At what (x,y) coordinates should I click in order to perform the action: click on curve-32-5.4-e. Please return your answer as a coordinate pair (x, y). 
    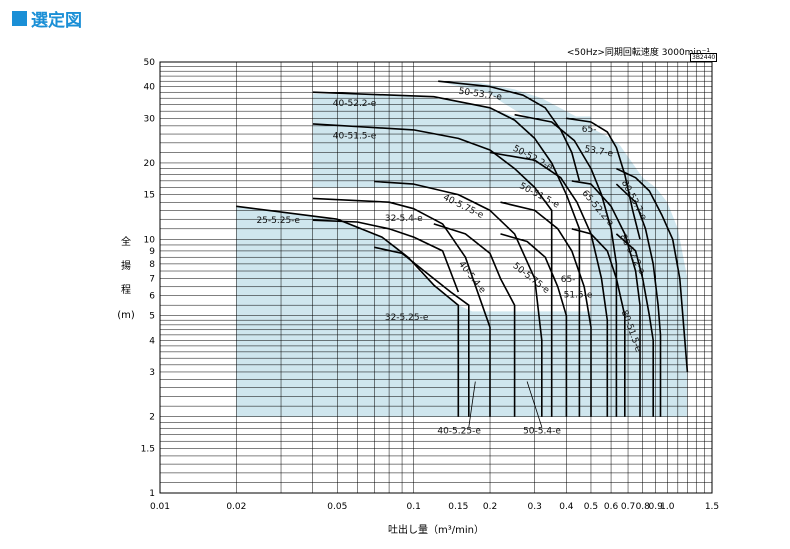
    Looking at the image, I should click on (401, 307).